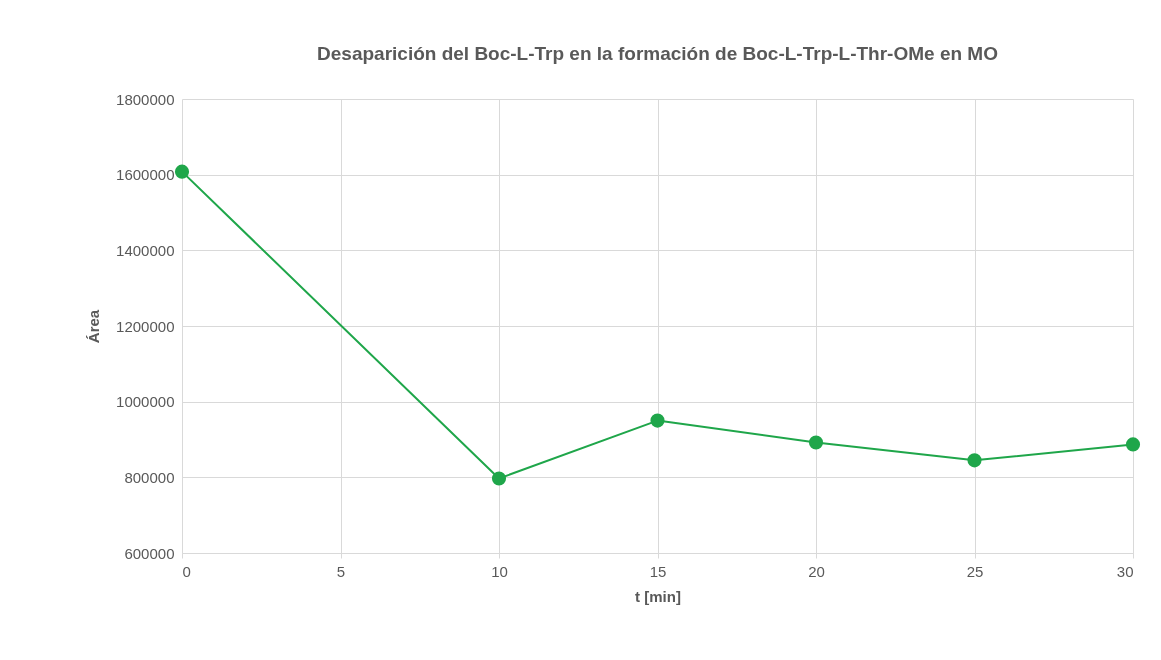  I want to click on chart-title: Desaparición del Boc-L-Trp en la formación de Boc-L-Trp-L-Thr-OMe en MO, so click(657, 53).